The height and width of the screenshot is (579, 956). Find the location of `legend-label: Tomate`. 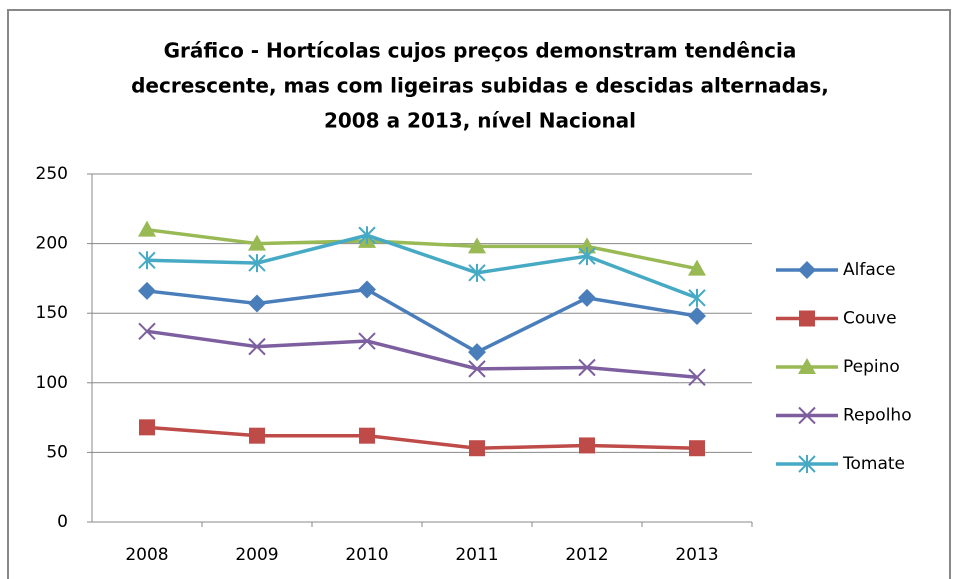

legend-label: Tomate is located at coordinates (873, 464).